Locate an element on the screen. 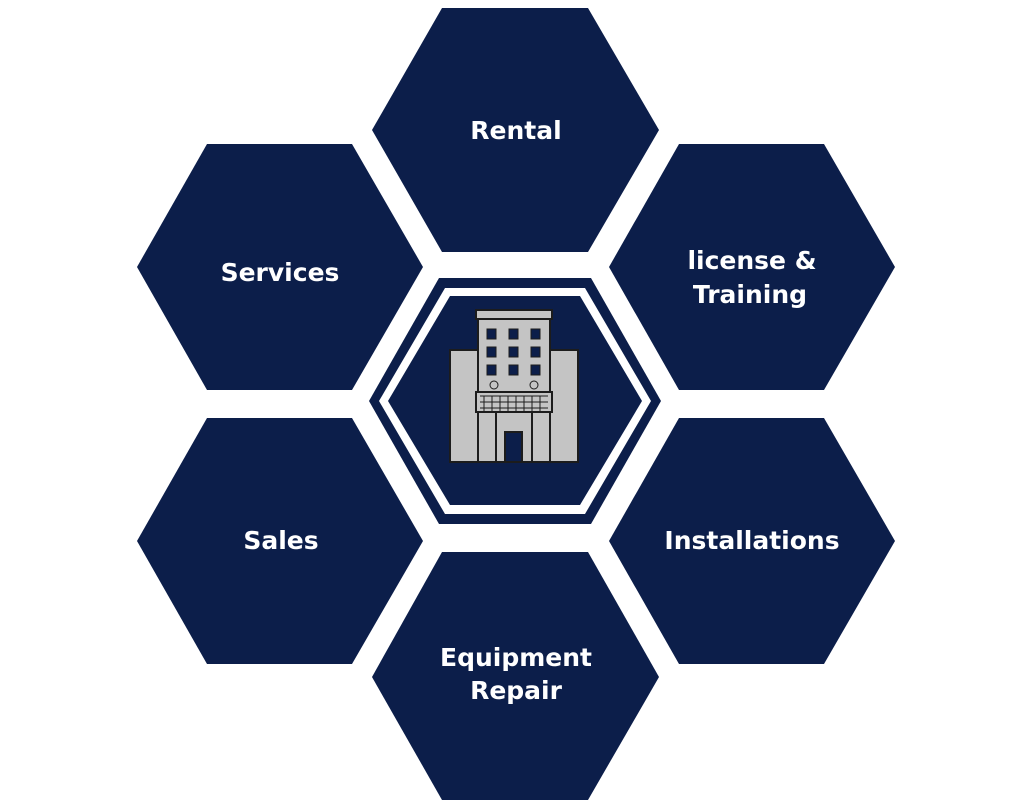  hexagon-rental: Rental is located at coordinates (515, 130).